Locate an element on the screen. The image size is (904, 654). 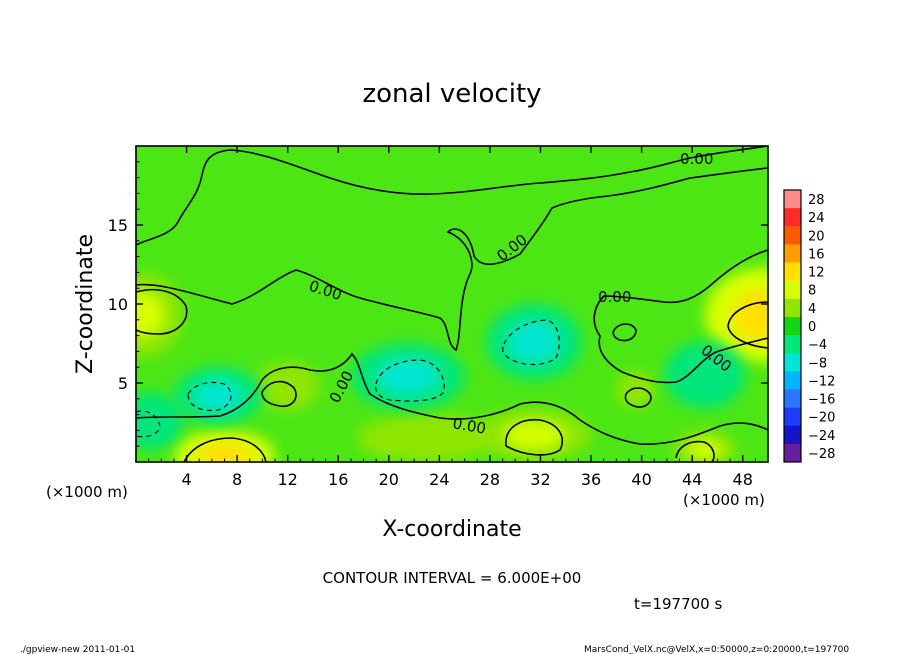
colorbar-label: 28 is located at coordinates (816, 200).